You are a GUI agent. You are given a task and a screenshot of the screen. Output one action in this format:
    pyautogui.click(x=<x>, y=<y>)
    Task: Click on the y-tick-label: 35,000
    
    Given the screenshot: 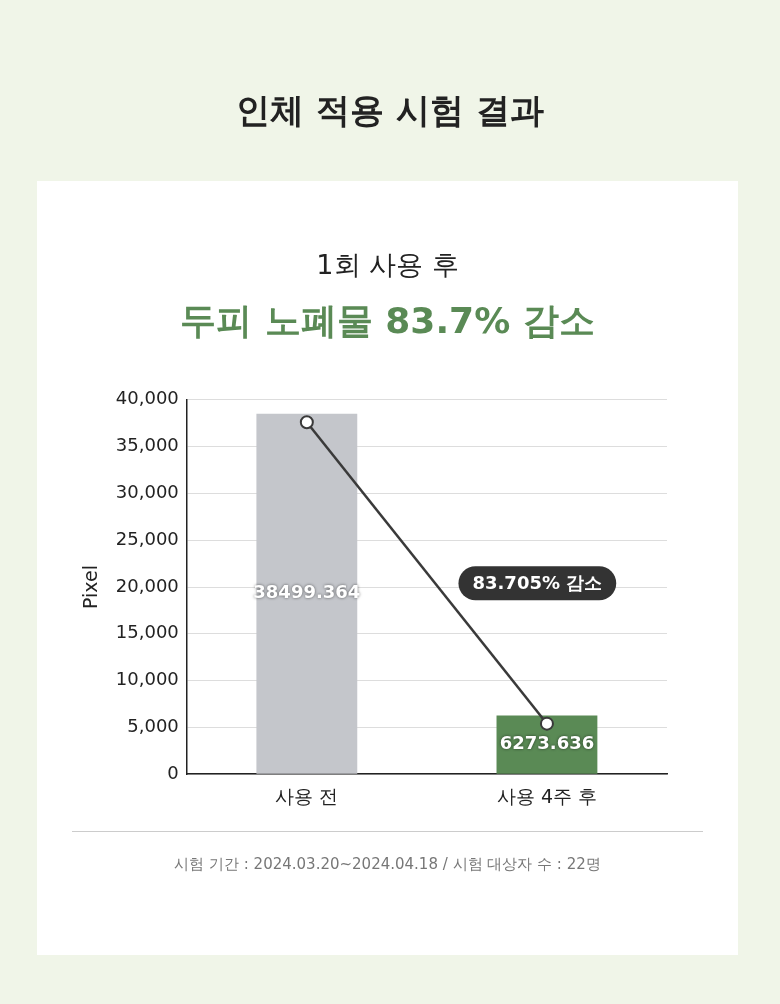 What is the action you would take?
    pyautogui.click(x=147, y=445)
    